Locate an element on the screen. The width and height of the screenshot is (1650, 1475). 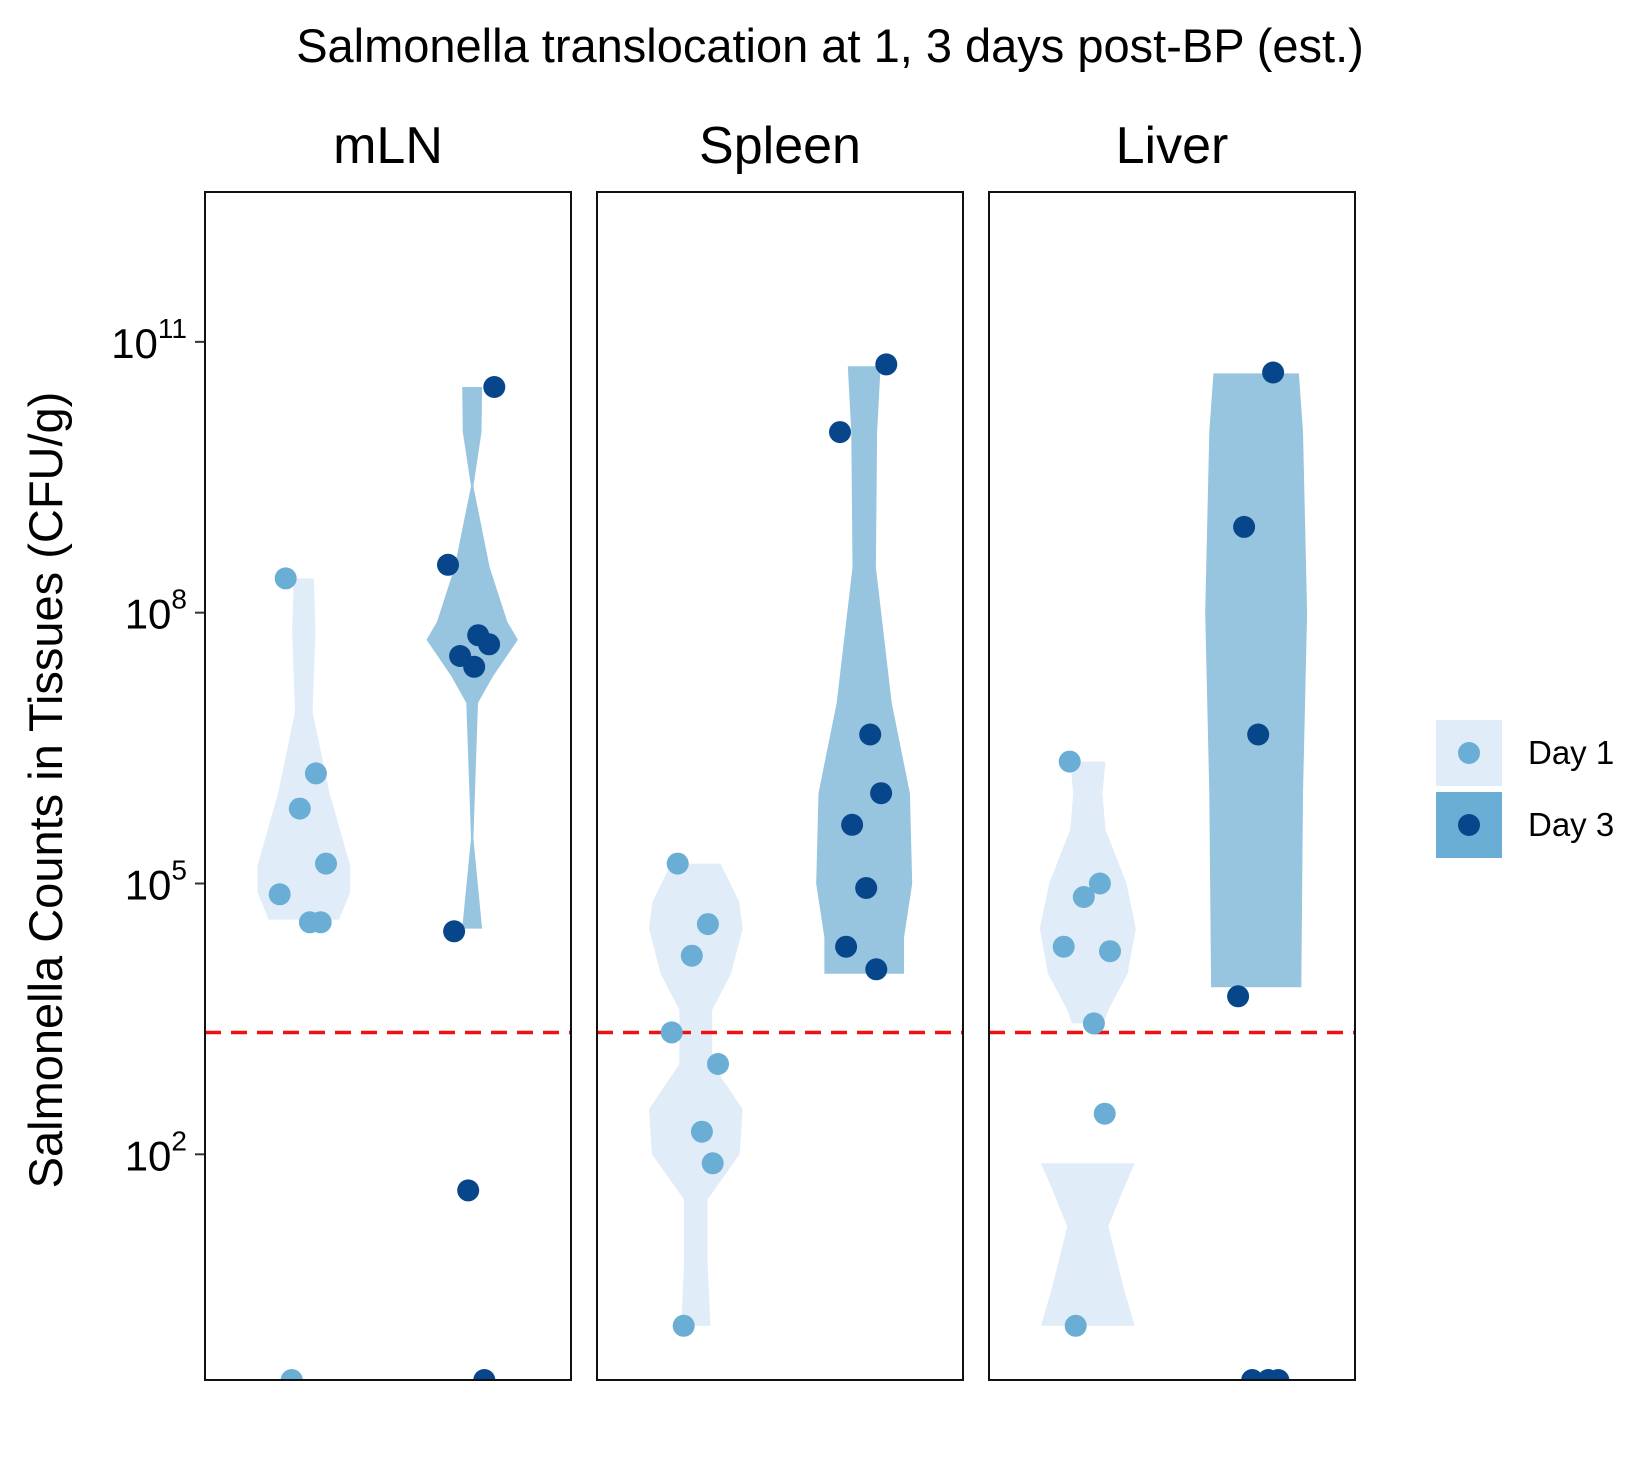
legend-entry-2: Day 3 is located at coordinates (1525, 825).